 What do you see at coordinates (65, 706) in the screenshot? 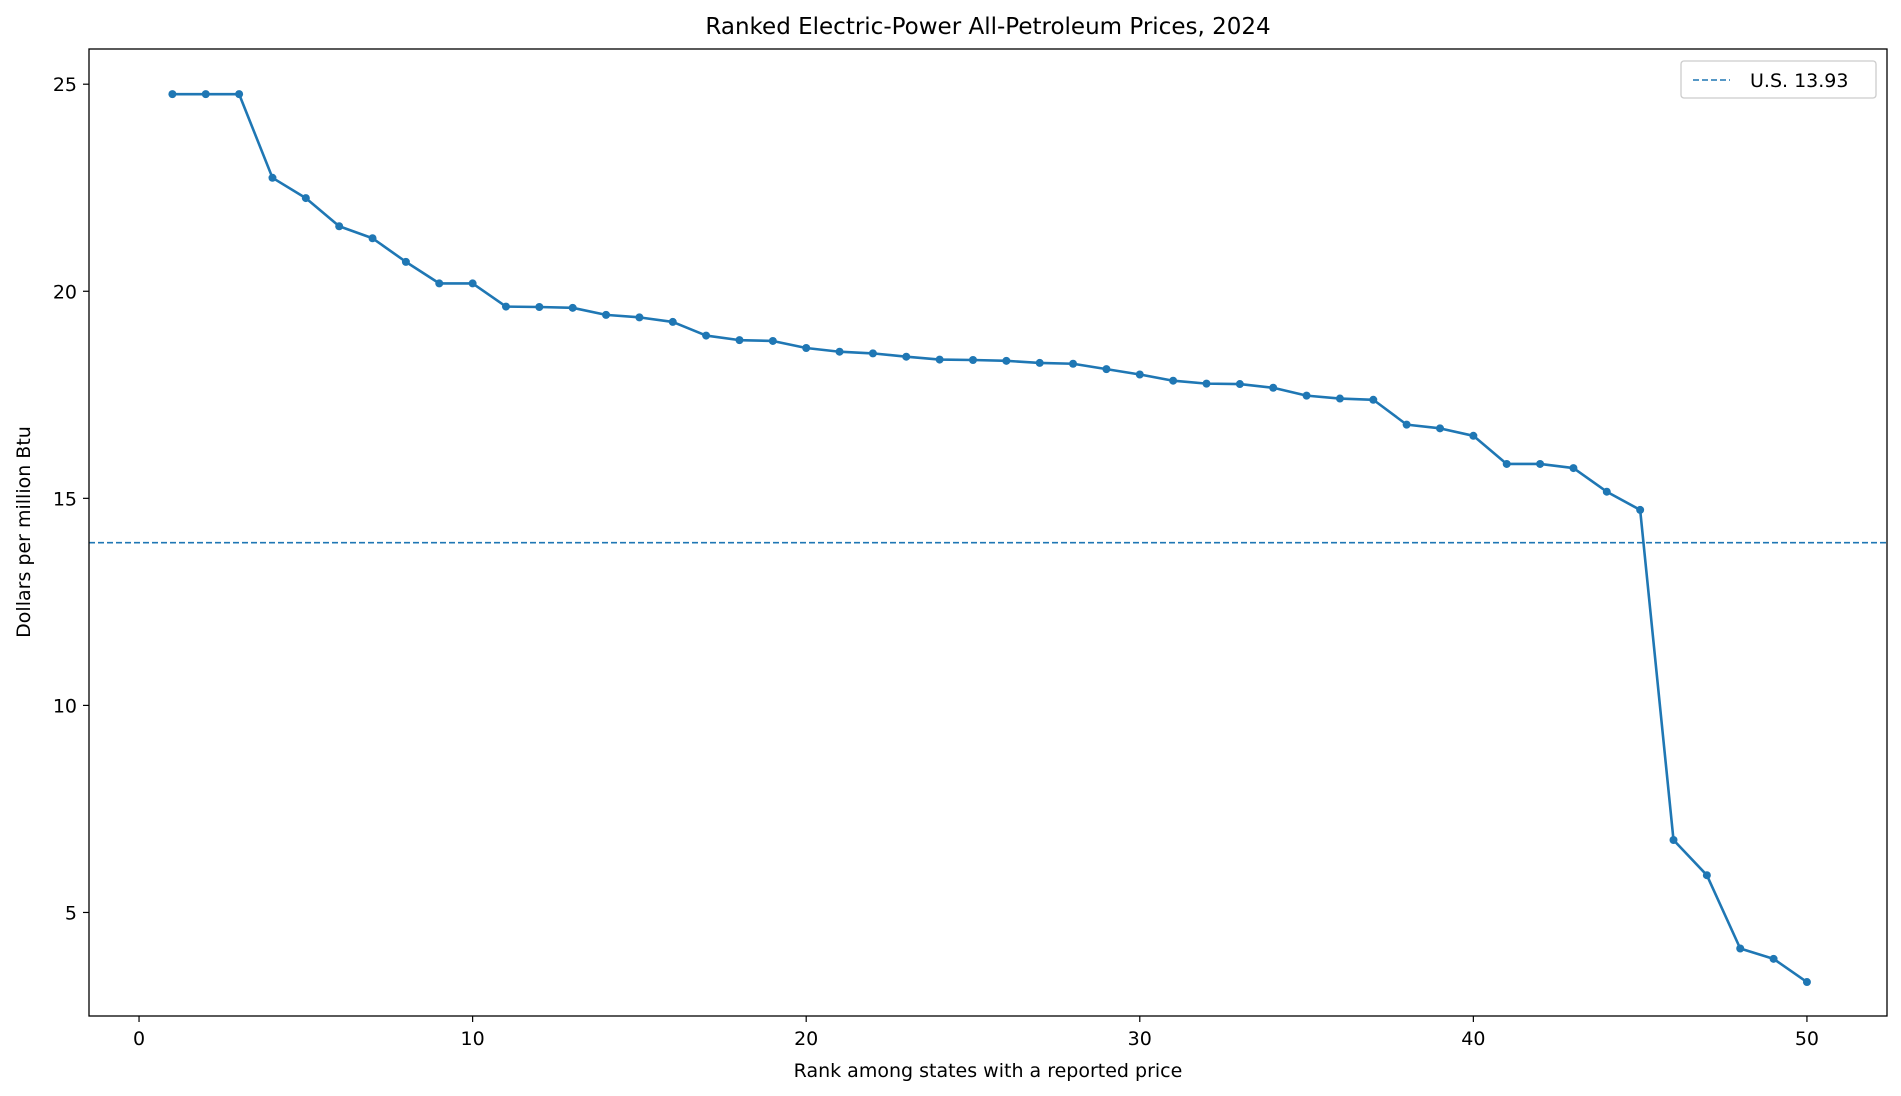
I see `y-tick-label: 10` at bounding box center [65, 706].